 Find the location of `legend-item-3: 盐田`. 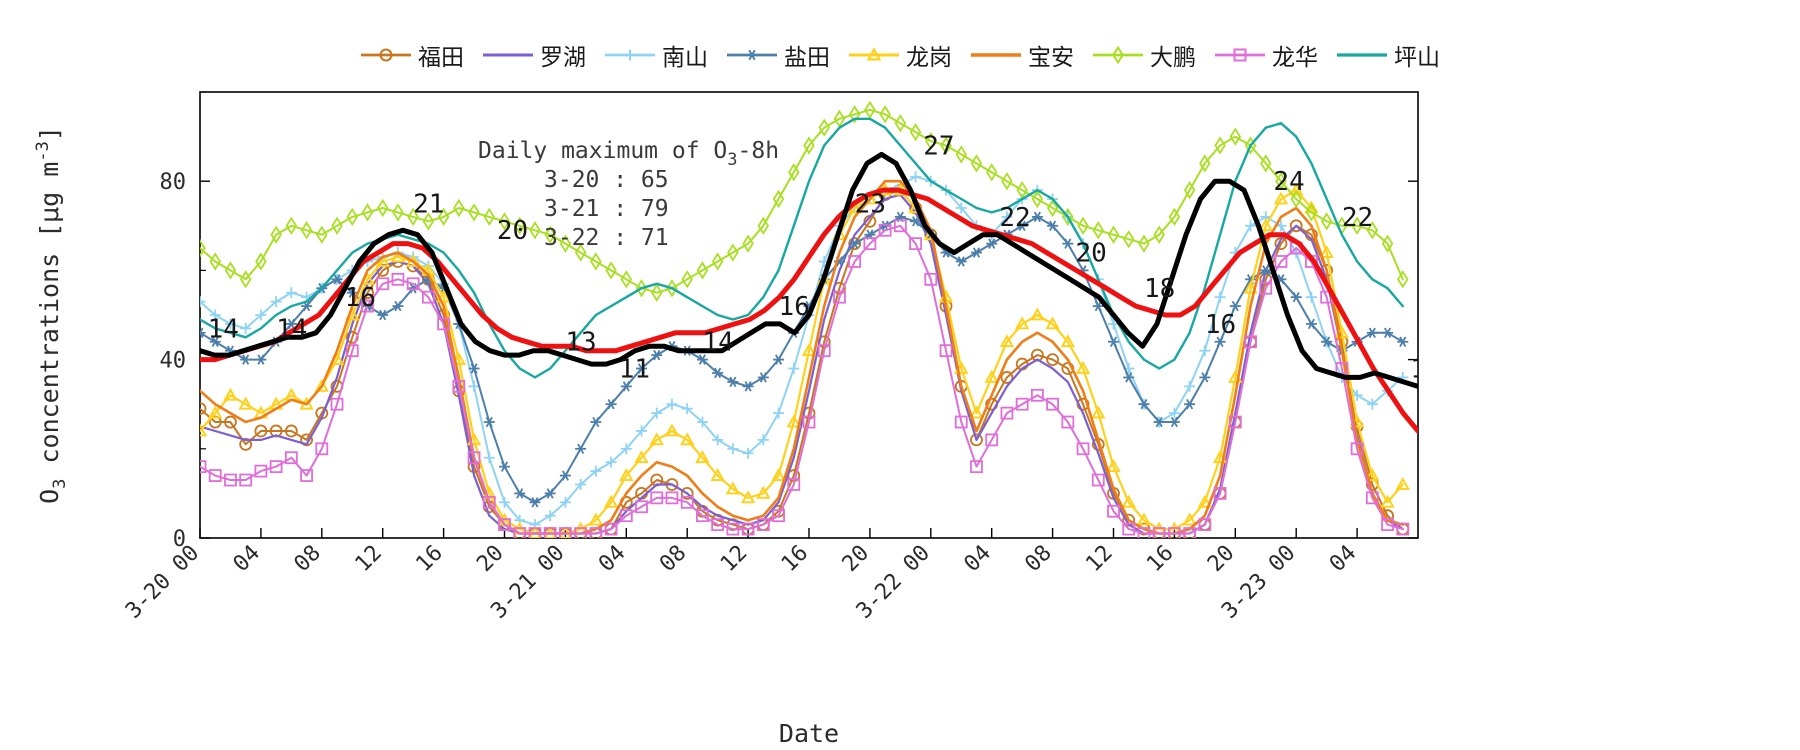

legend-item-3: 盐田 is located at coordinates (778, 55).